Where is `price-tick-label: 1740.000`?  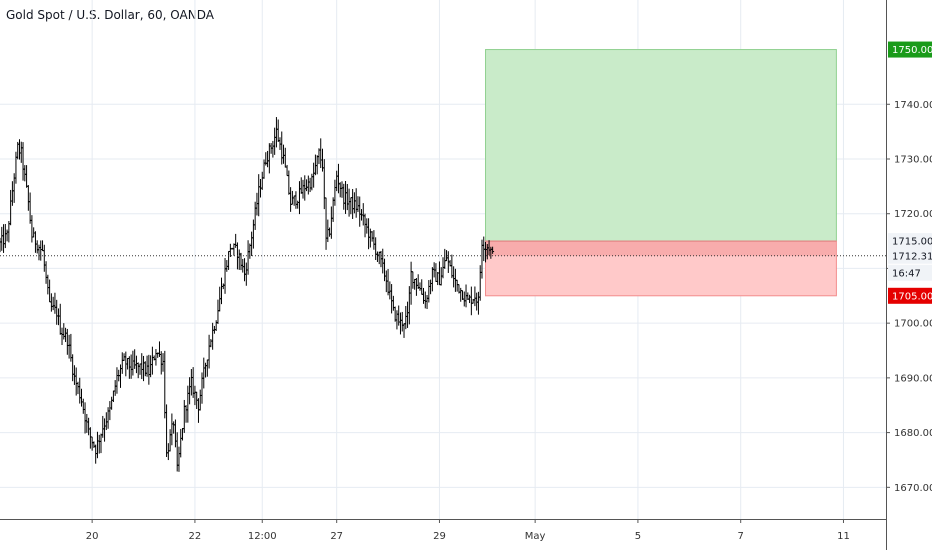 price-tick-label: 1740.000 is located at coordinates (913, 105).